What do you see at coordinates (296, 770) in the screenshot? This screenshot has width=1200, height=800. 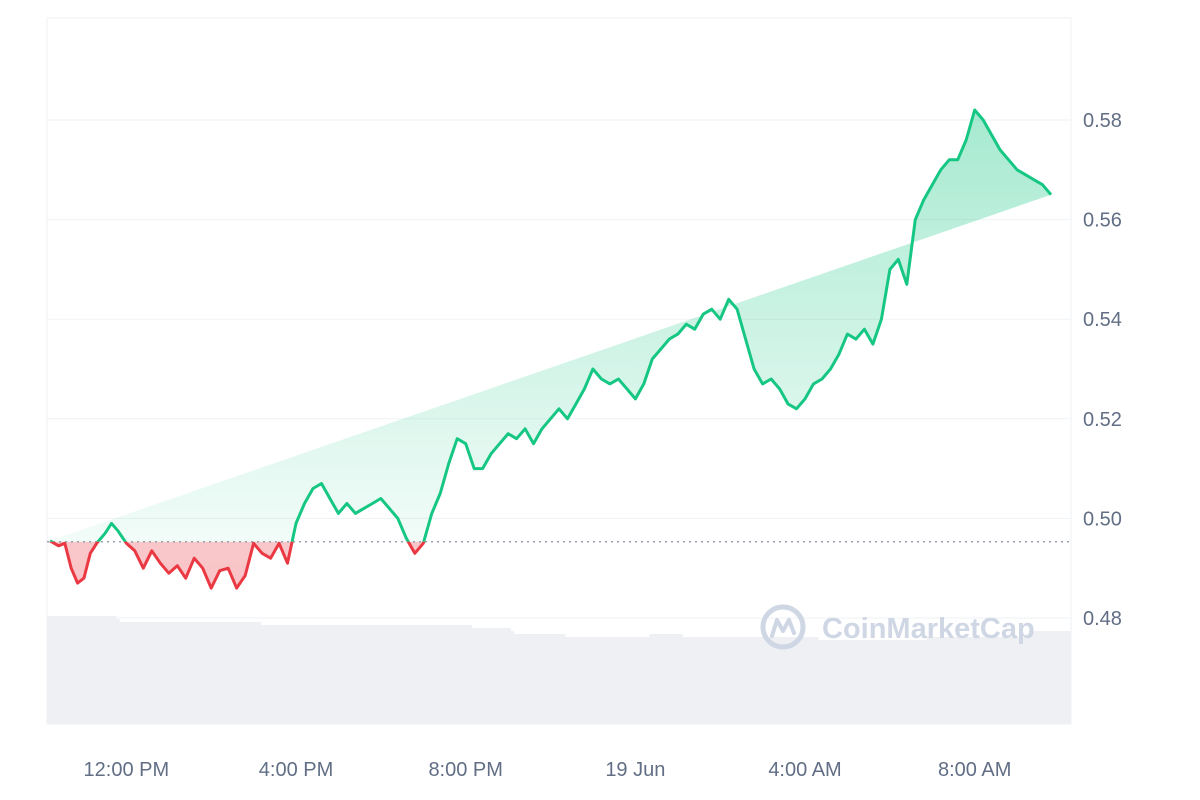 I see `x-tick-label: 4:00 PM` at bounding box center [296, 770].